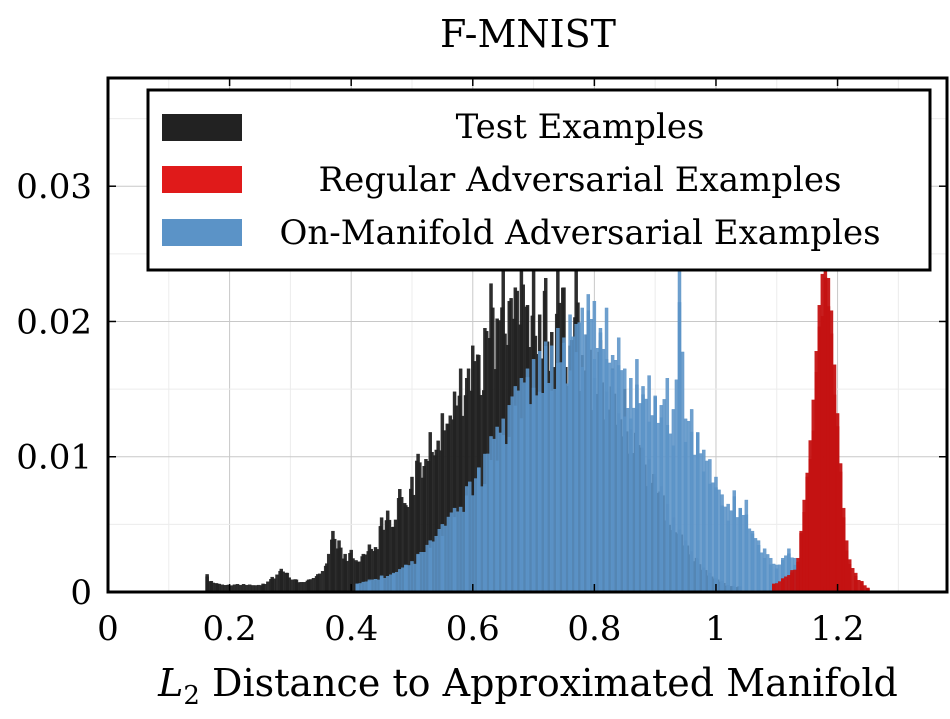 This screenshot has height=719, width=950. I want to click on x-tick-label: 1.2, so click(838, 629).